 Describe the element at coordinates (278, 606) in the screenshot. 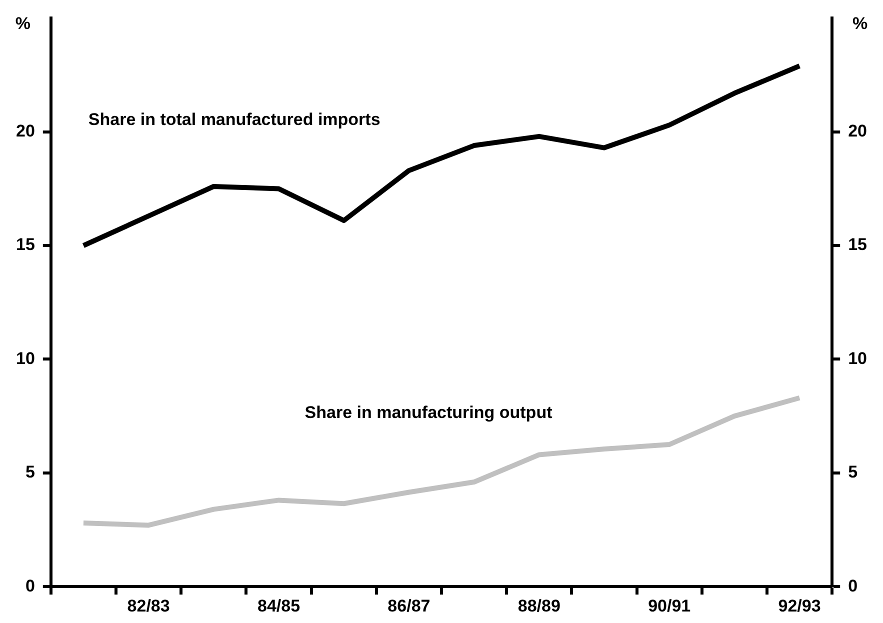

I see `x-tick-label: 84/85` at that location.